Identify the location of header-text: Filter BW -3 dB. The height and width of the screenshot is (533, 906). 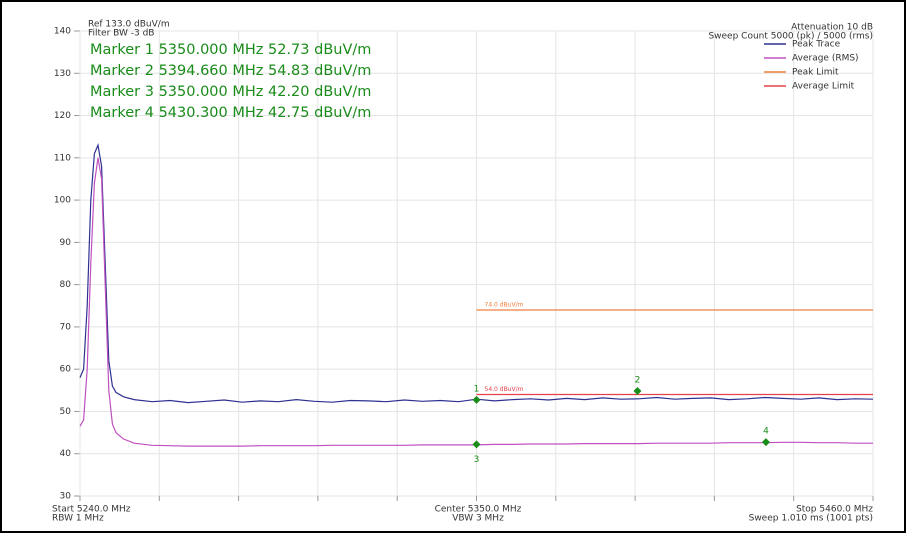
(121, 34).